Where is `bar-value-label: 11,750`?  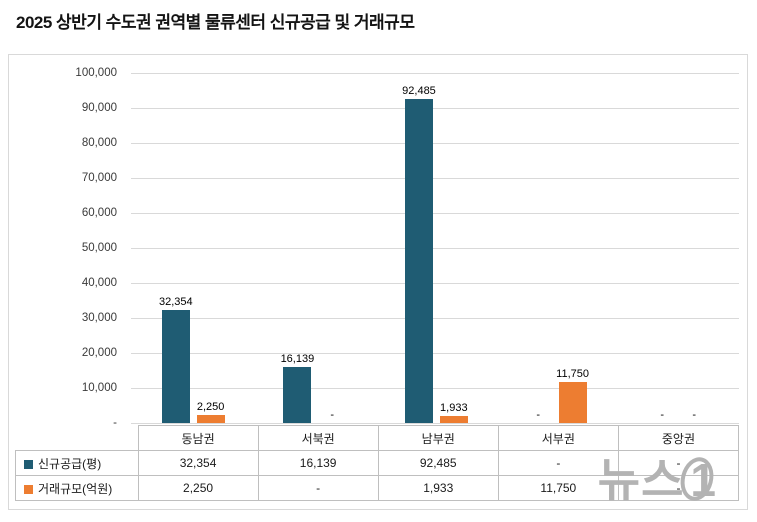
bar-value-label: 11,750 is located at coordinates (572, 373).